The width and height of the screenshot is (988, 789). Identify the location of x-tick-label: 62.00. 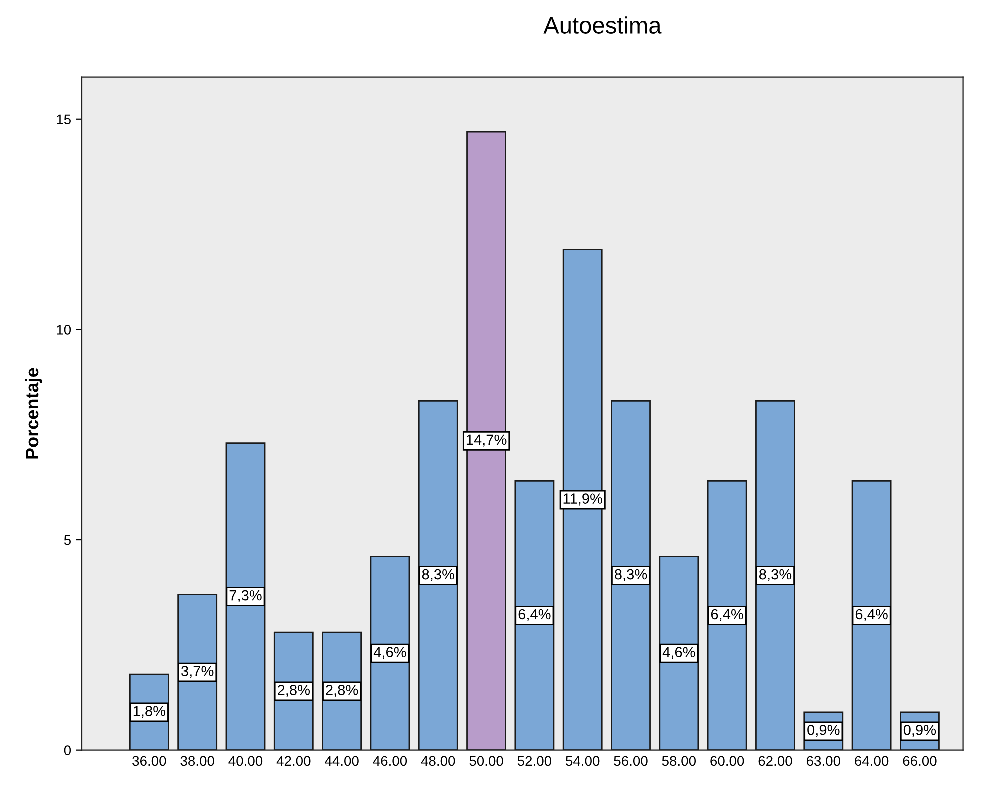
(775, 761).